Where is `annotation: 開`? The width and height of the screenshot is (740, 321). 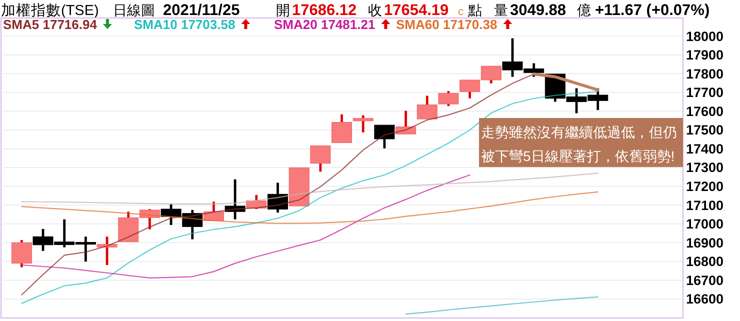 annotation: 開 is located at coordinates (283, 10).